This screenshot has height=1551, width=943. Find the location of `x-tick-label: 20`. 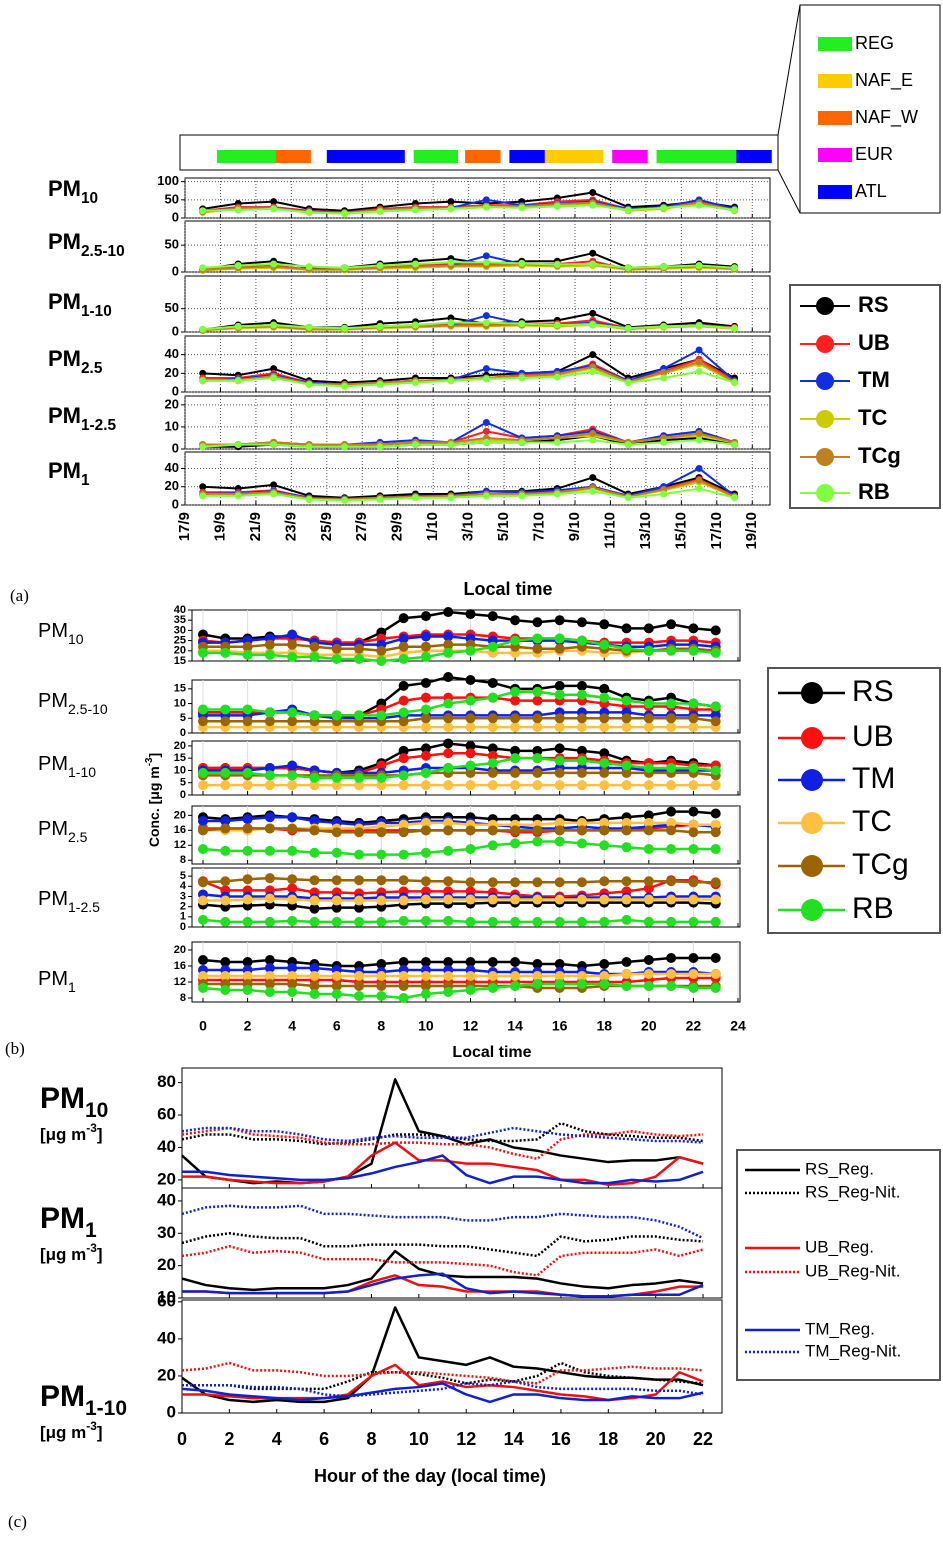

x-tick-label: 20 is located at coordinates (656, 1439).